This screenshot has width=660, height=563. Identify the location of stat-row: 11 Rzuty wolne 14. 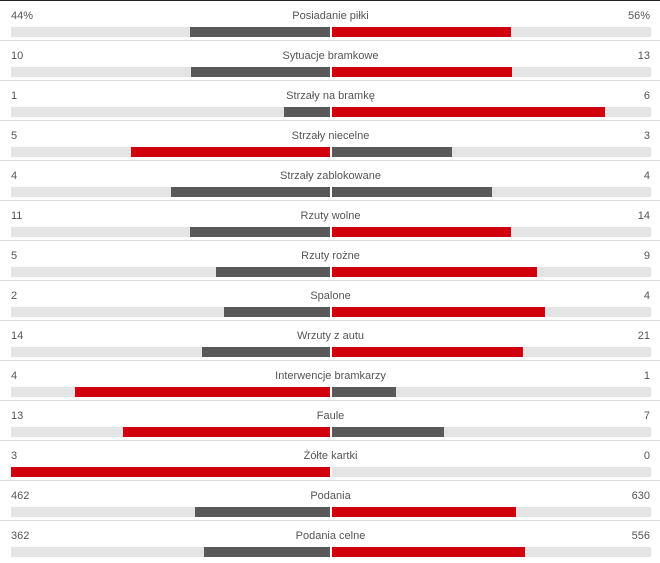
(330, 220).